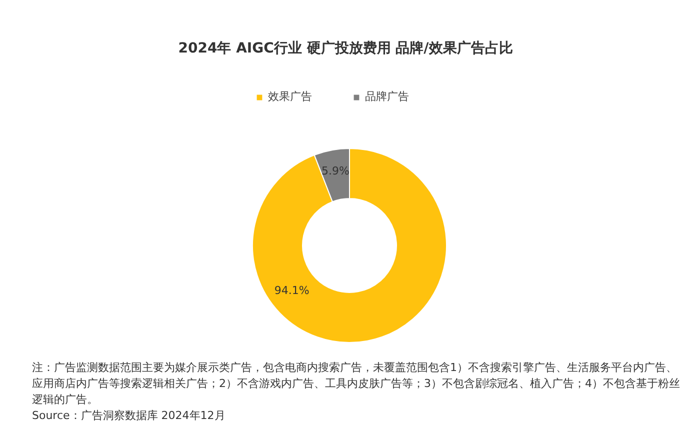 Image resolution: width=690 pixels, height=423 pixels. I want to click on chart-title: 2024年 AIGC行业 硬广投放费用 品牌/效果广告占比, so click(345, 48).